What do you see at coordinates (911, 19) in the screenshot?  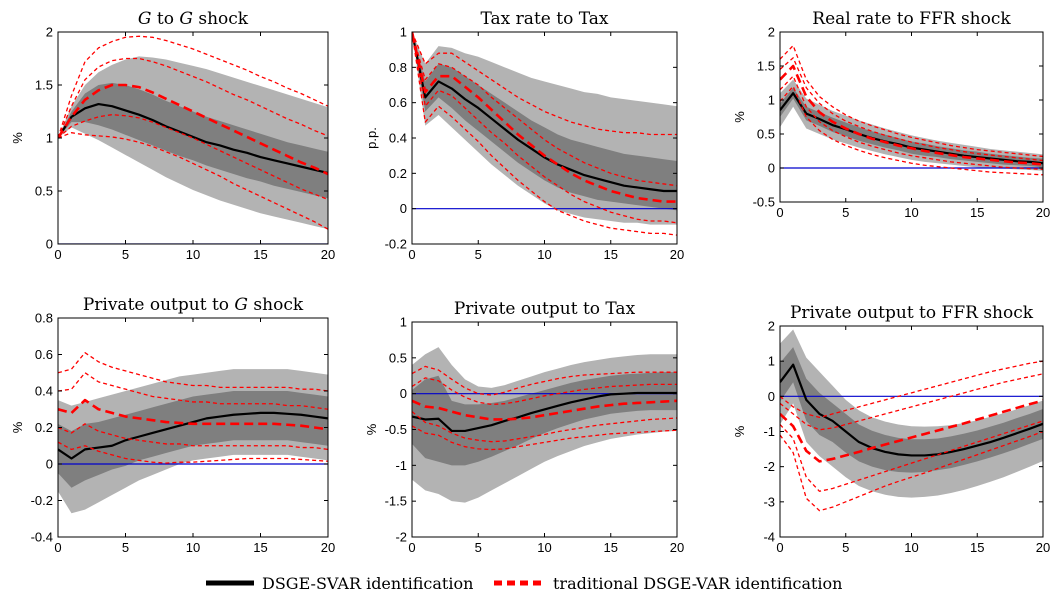 I see `title-segment: Real rate to FFR shock` at bounding box center [911, 19].